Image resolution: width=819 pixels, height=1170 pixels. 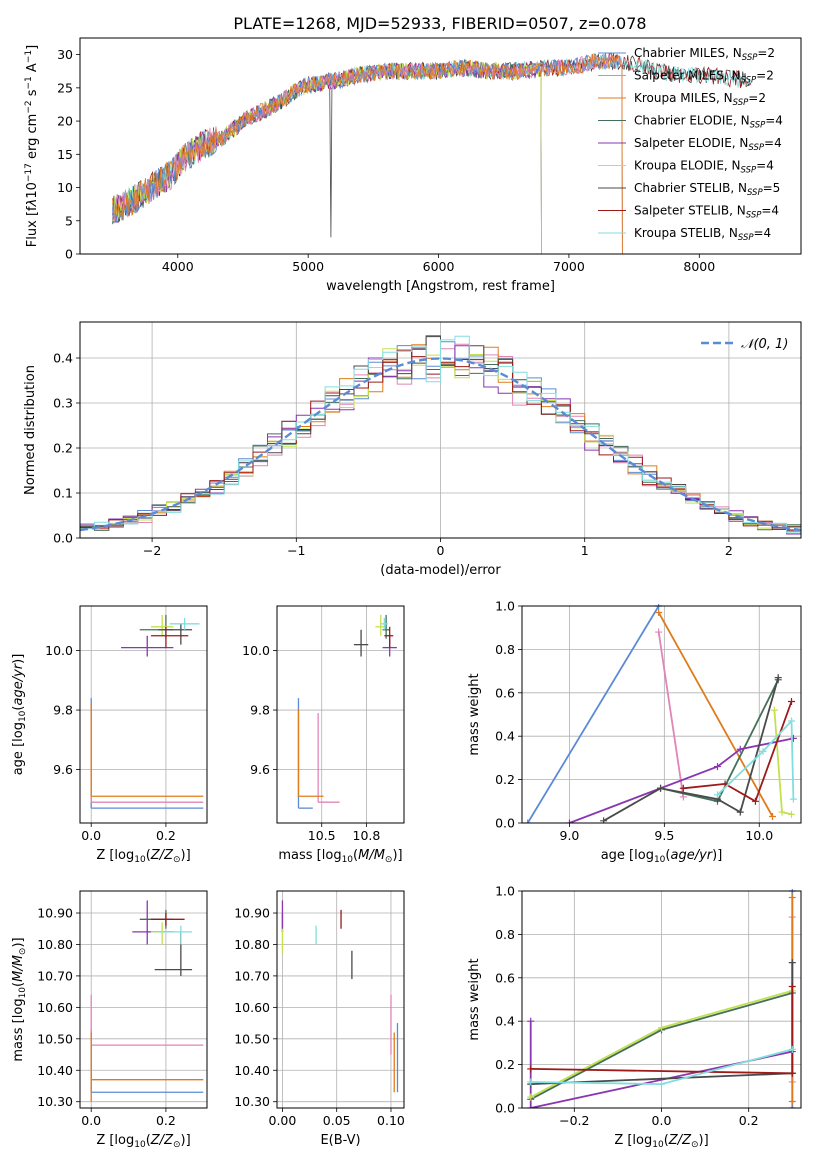 What do you see at coordinates (704, 77) in the screenshot?
I see `legend-label: Salpeter MILES, NSSP=2` at bounding box center [704, 77].